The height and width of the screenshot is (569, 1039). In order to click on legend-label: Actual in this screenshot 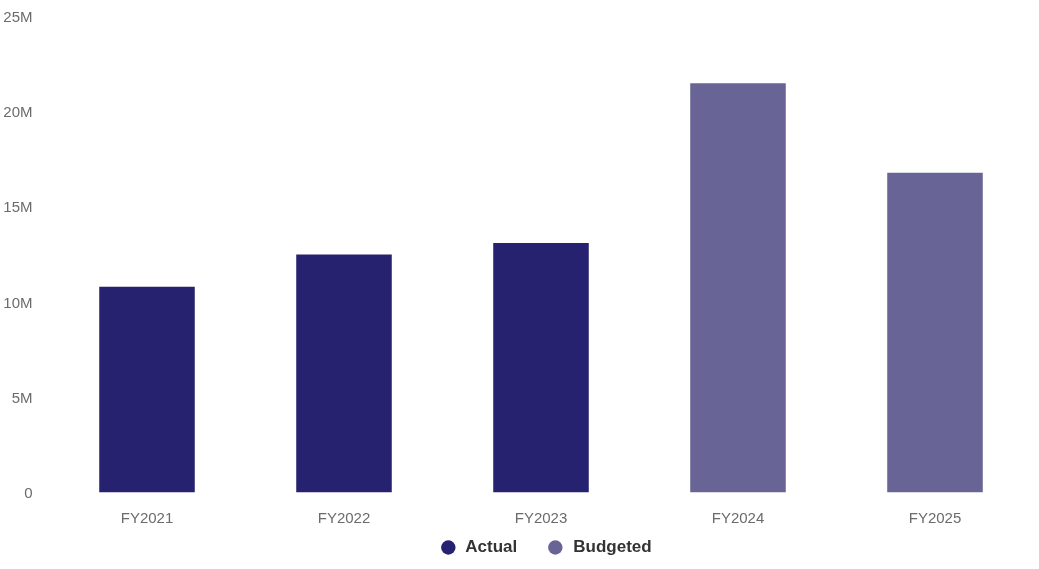, I will do `click(491, 547)`.